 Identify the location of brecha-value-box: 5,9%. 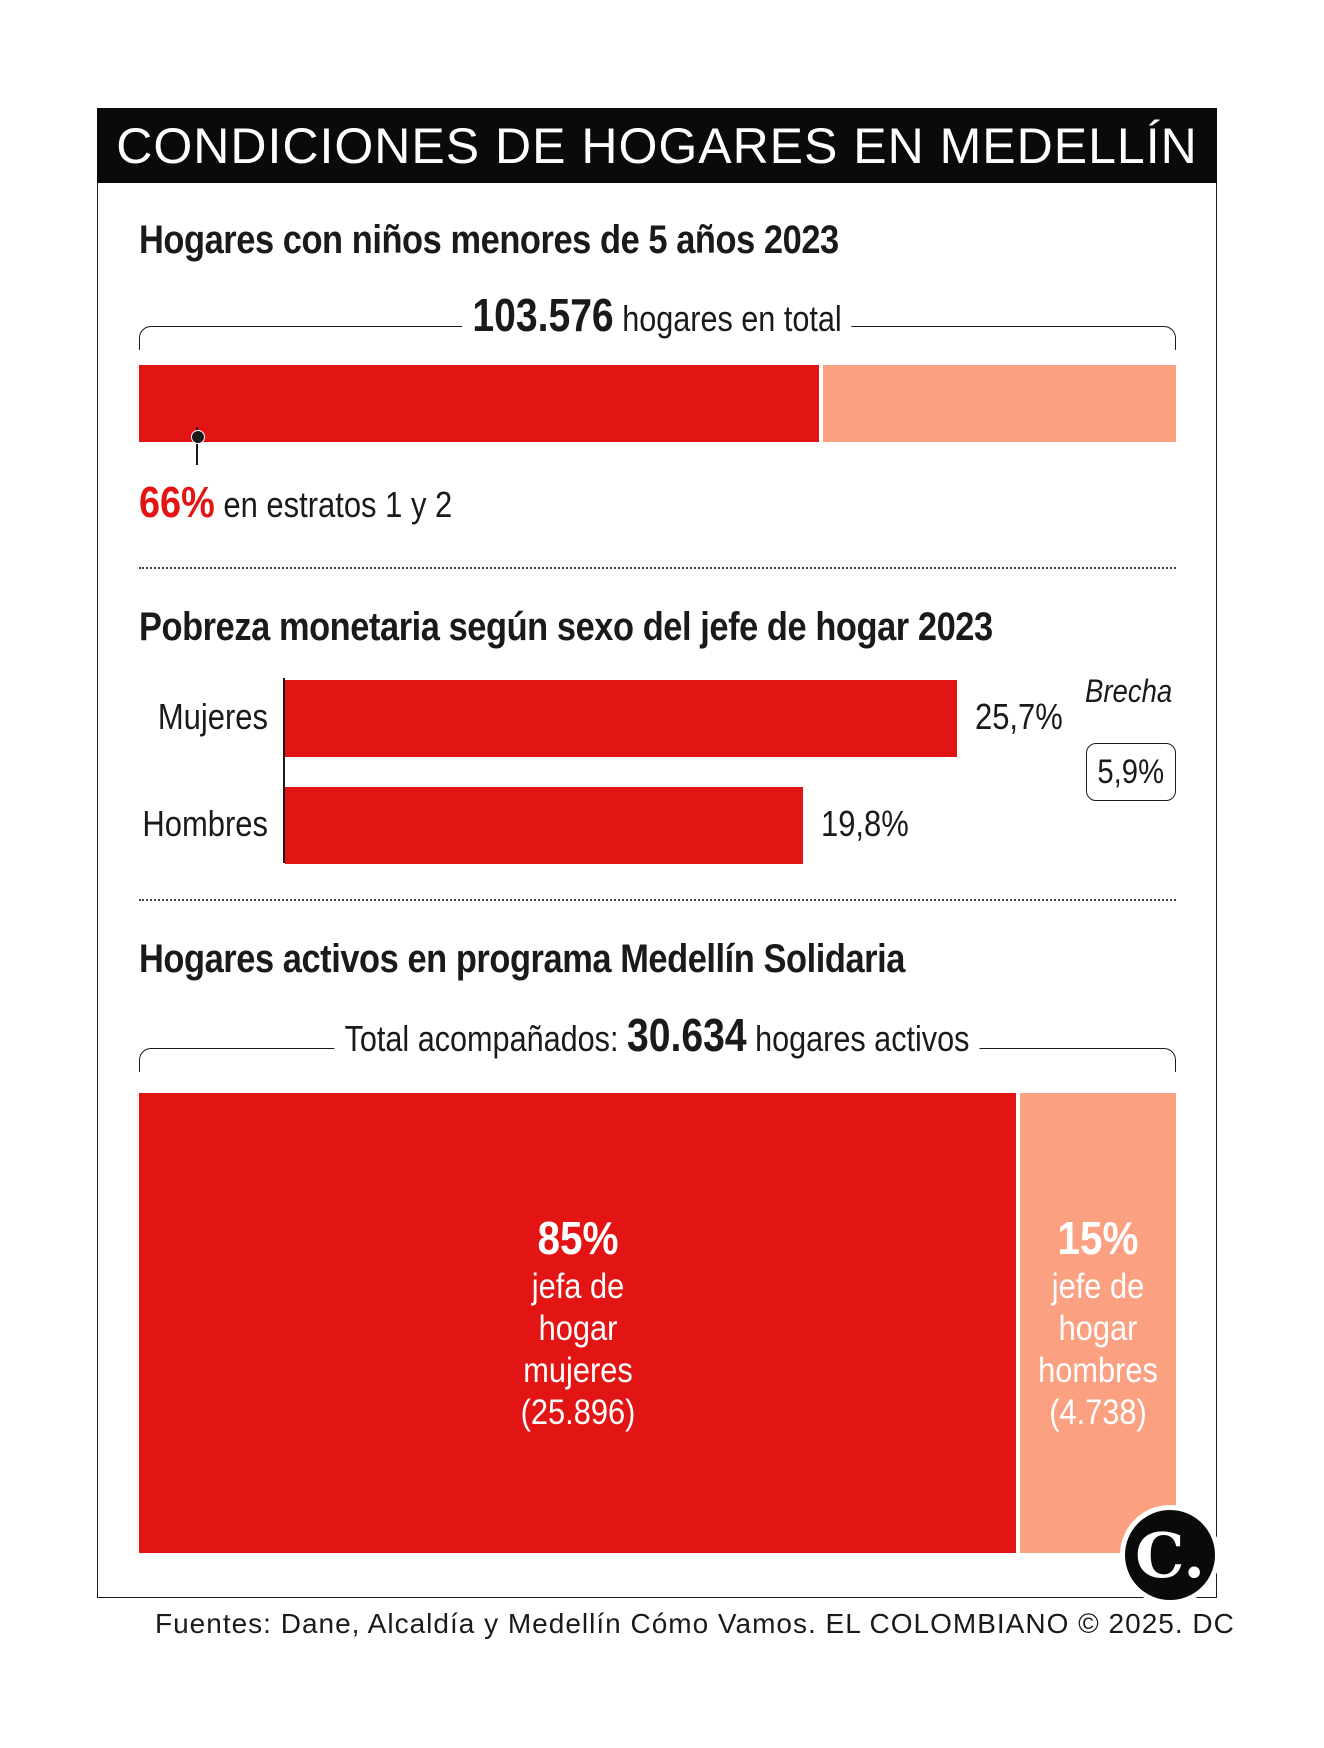
(1131, 772).